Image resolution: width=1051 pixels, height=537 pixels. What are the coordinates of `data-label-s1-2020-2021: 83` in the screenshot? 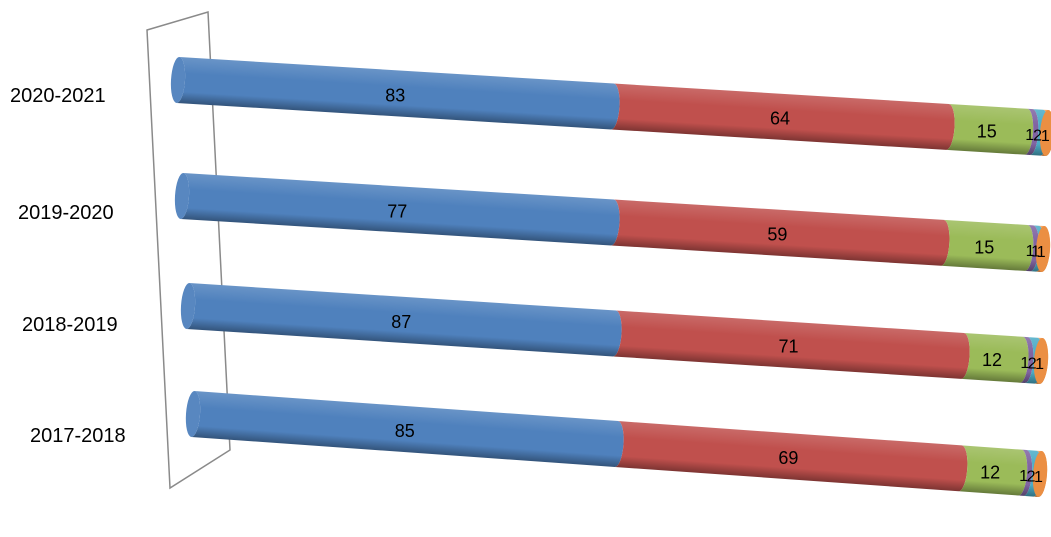 It's located at (395, 95).